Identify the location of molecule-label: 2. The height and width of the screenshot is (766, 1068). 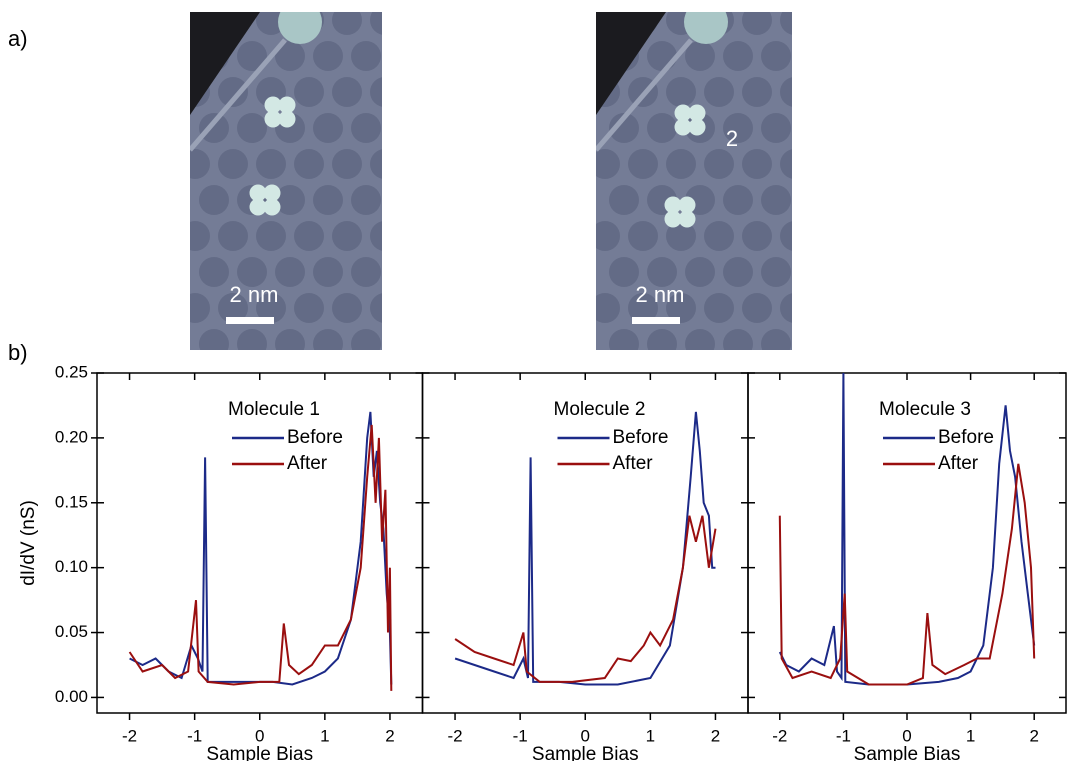
(732, 138).